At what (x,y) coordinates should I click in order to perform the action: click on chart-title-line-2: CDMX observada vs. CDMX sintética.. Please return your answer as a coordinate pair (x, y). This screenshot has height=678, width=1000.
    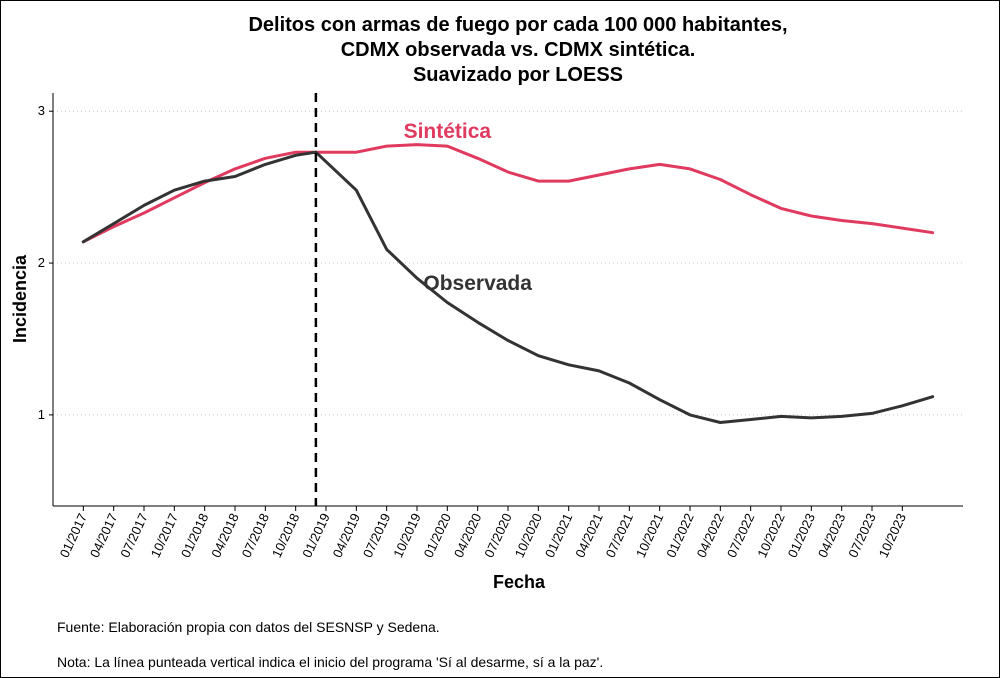
    Looking at the image, I should click on (518, 50).